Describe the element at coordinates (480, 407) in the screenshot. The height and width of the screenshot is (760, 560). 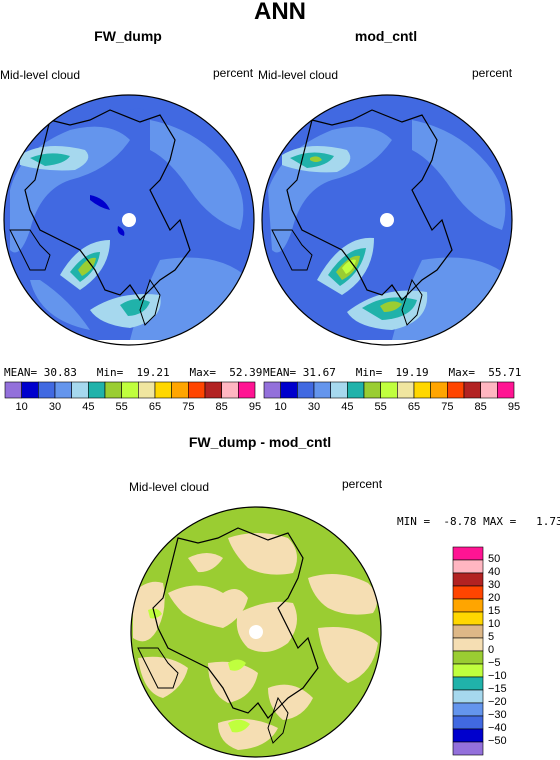
I see `panel2-colorbar-tick-label: 85` at that location.